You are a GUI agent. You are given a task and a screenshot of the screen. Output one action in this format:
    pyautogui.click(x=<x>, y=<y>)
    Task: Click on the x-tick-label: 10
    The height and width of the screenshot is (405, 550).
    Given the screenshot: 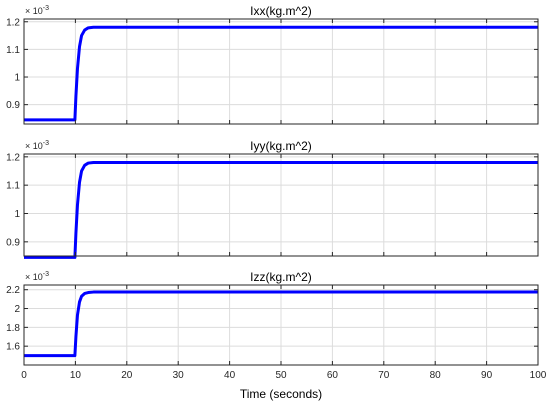 What is the action you would take?
    pyautogui.click(x=76, y=375)
    